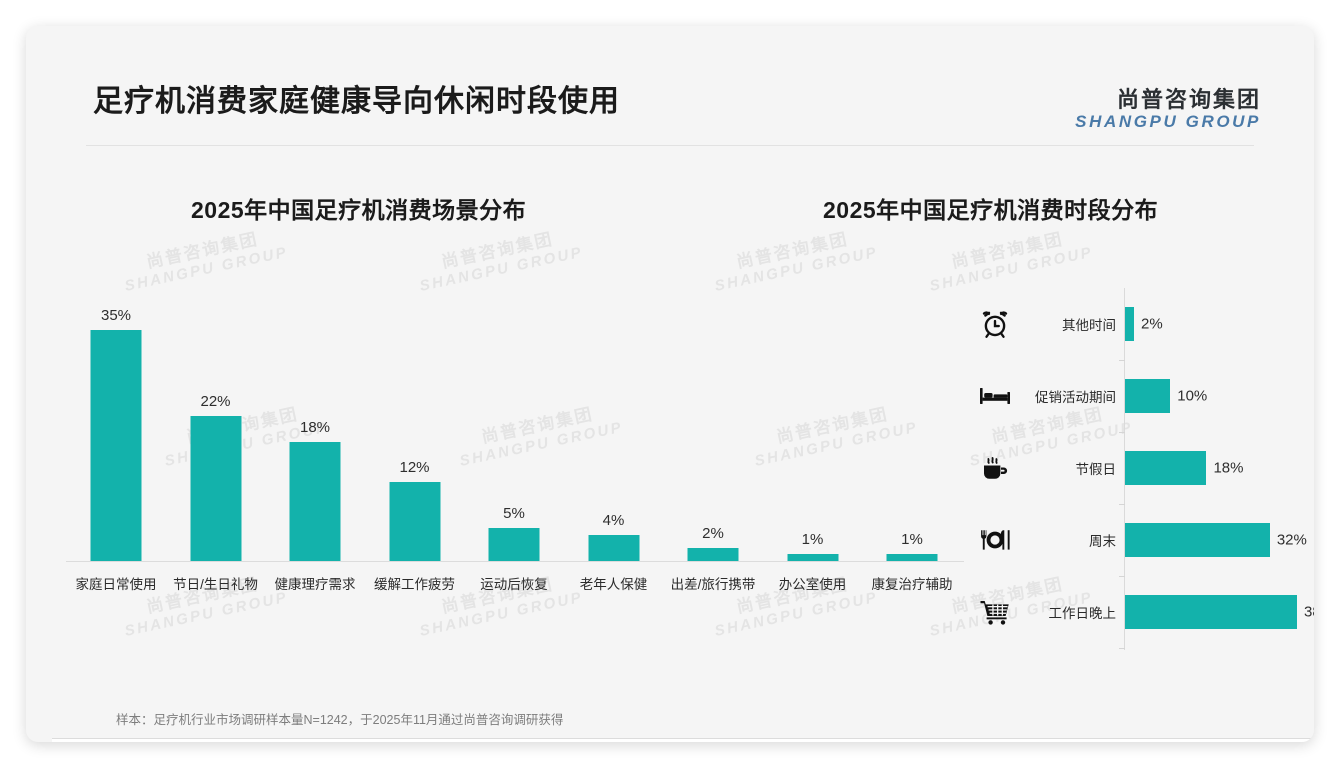  I want to click on header-divider, so click(670, 145).